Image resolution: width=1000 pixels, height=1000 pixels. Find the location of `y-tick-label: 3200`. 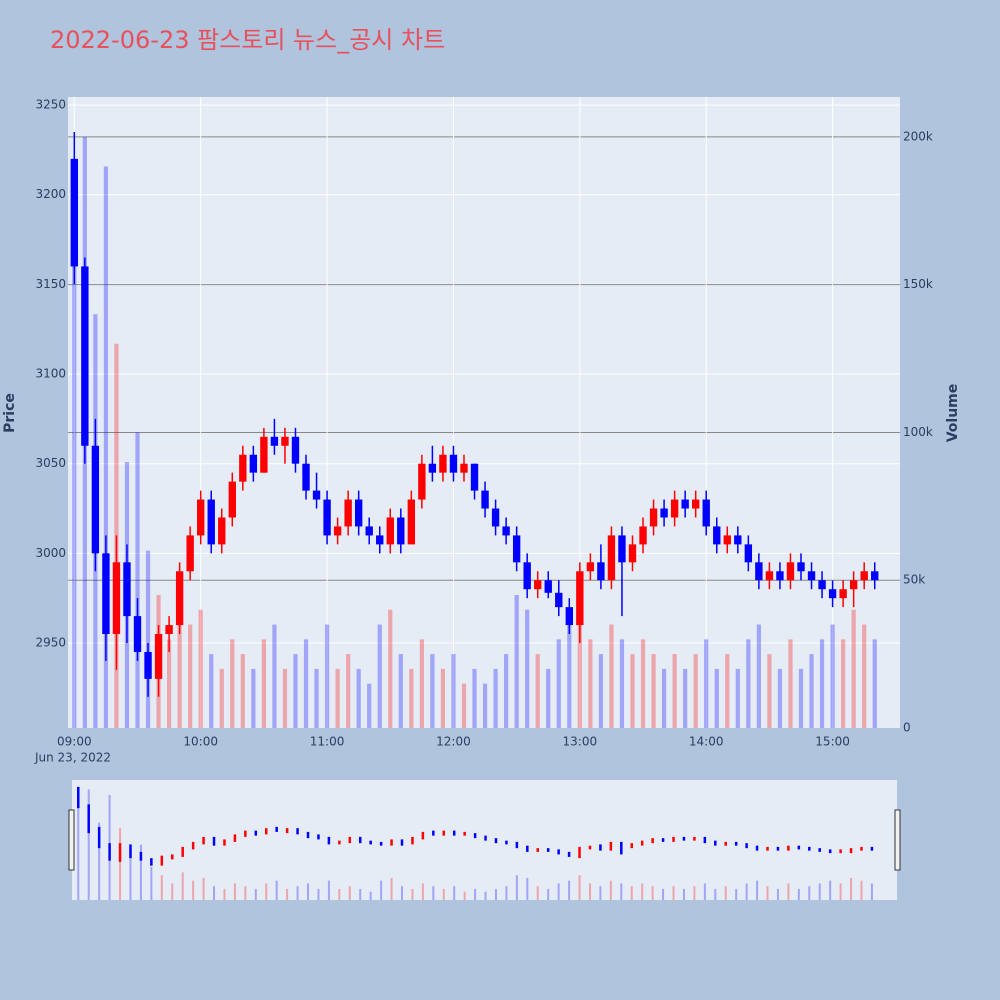

y-tick-label: 3200 is located at coordinates (50, 194).